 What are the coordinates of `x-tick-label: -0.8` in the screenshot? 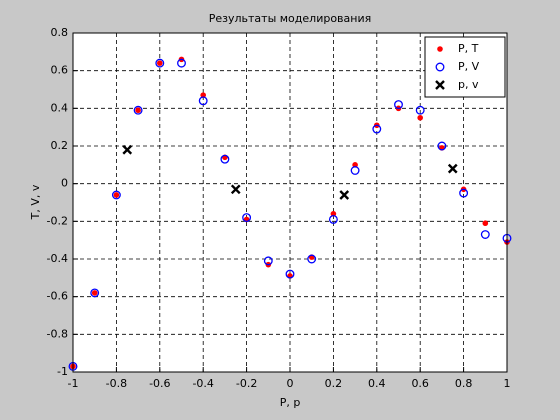 It's located at (116, 383).